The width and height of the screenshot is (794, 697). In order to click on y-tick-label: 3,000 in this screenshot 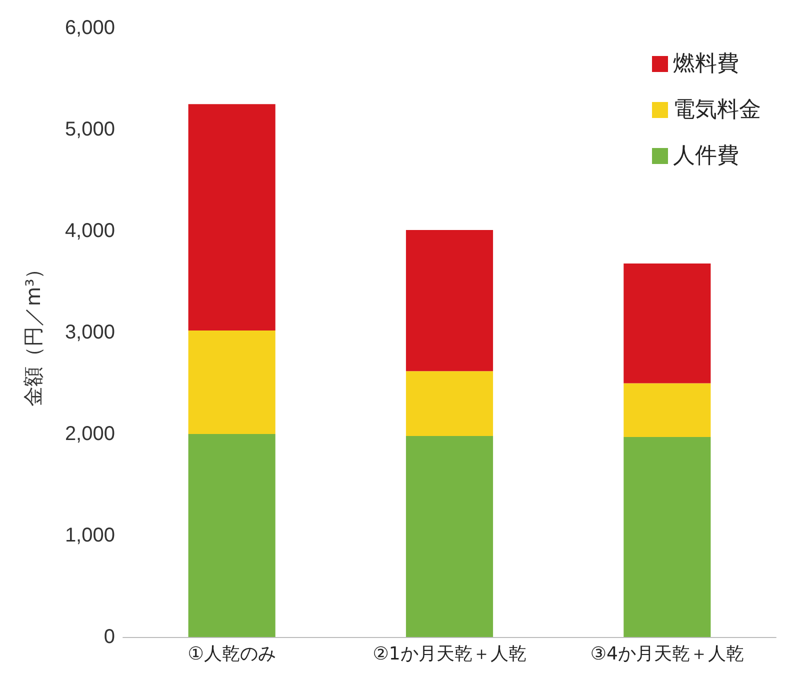, I will do `click(89, 333)`.